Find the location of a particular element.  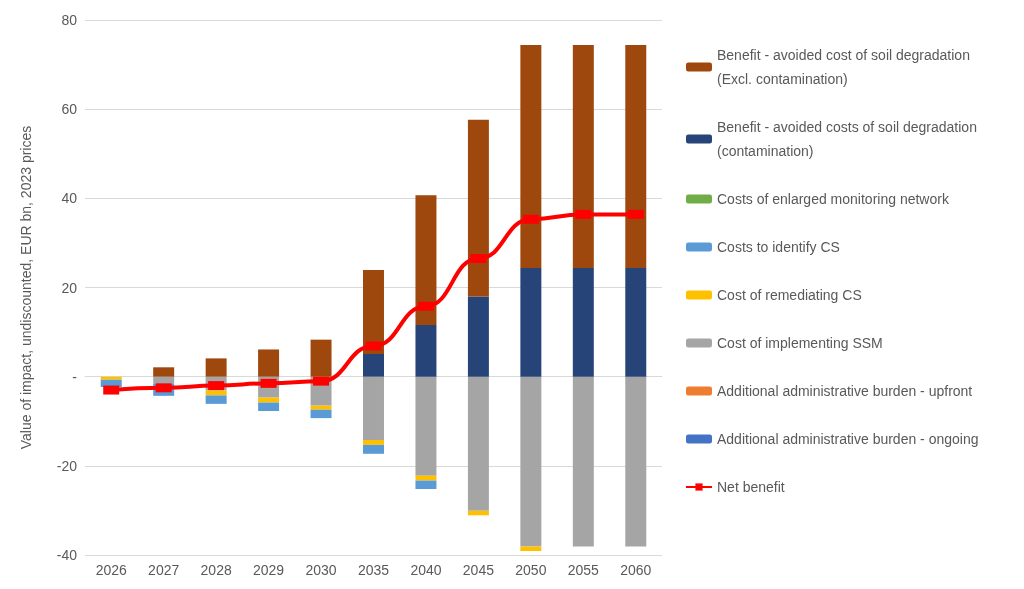

y-tick-label: 60 is located at coordinates (69, 109).